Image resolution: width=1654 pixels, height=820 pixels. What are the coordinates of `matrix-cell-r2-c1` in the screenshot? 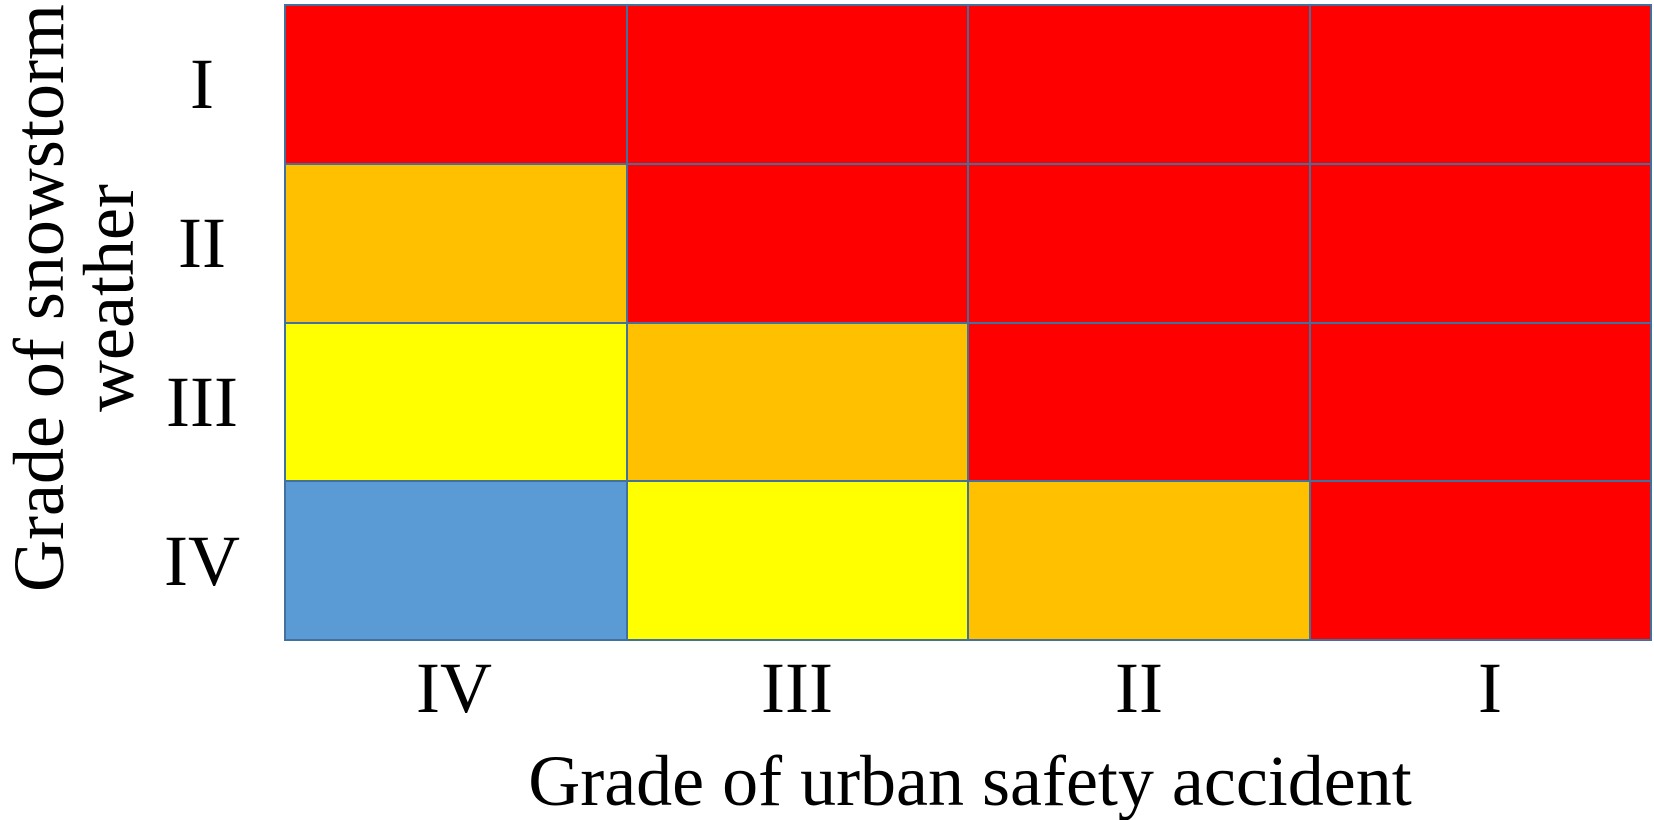 It's located at (456, 243).